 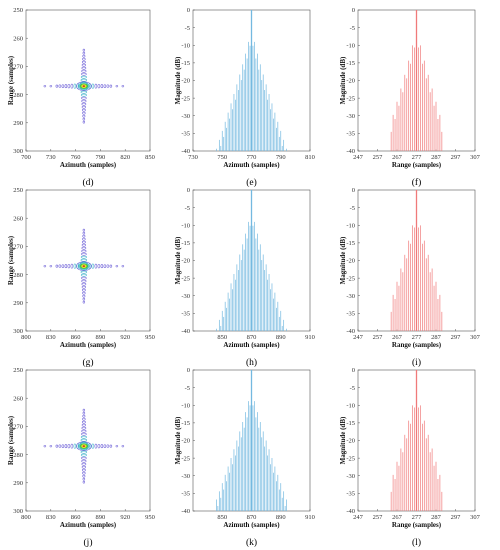 I want to click on panel-label: (i), so click(x=416, y=362).